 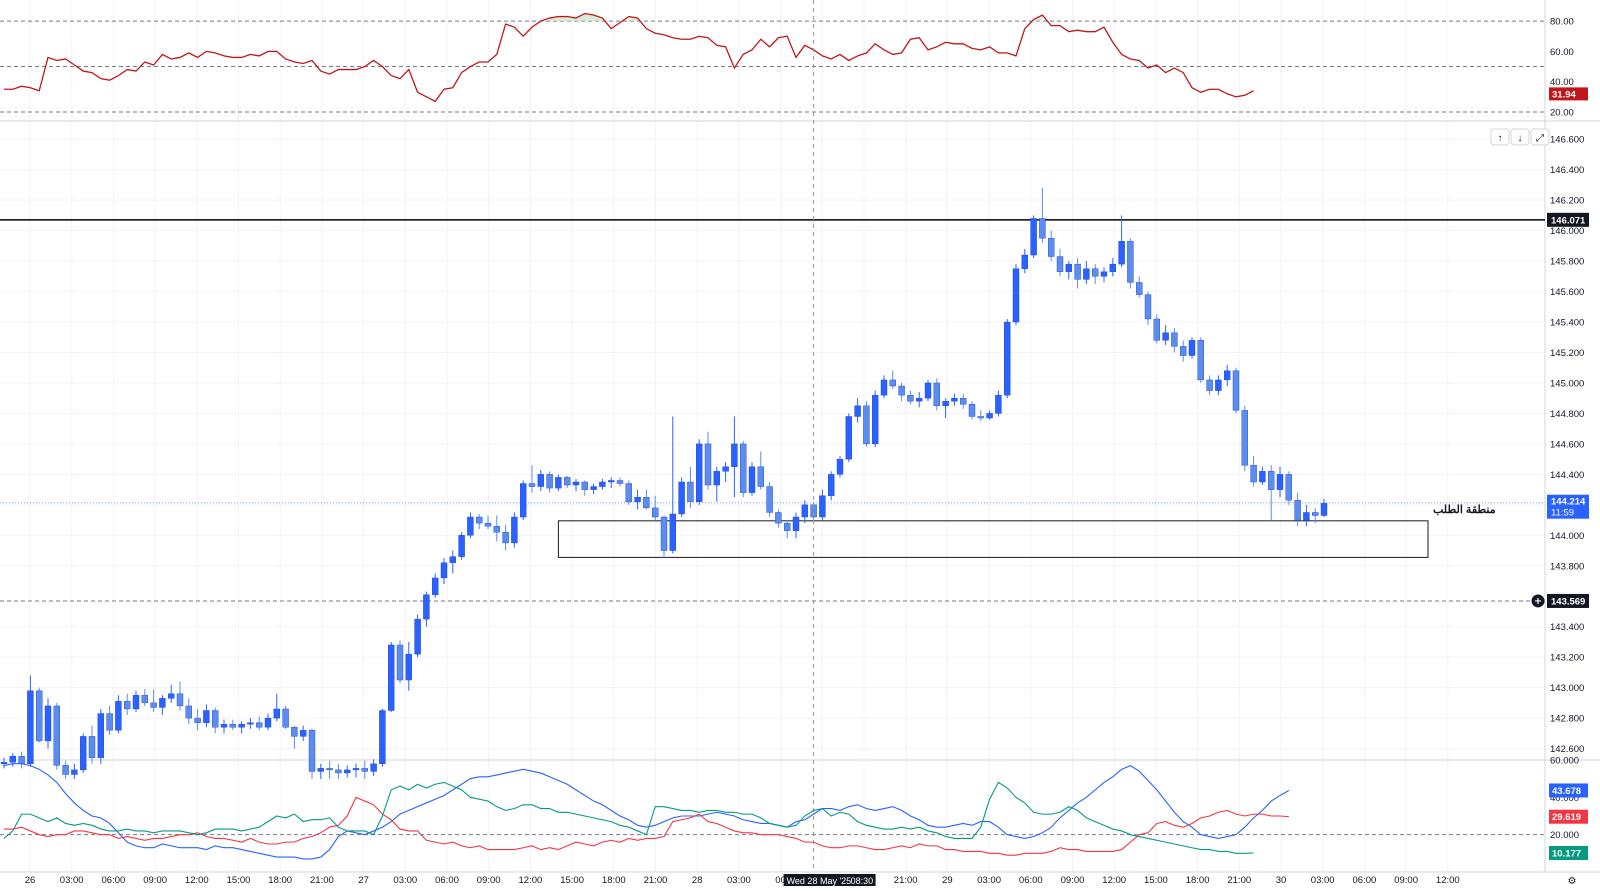 What do you see at coordinates (280, 880) in the screenshot?
I see `time-axis-tick: 18:00` at bounding box center [280, 880].